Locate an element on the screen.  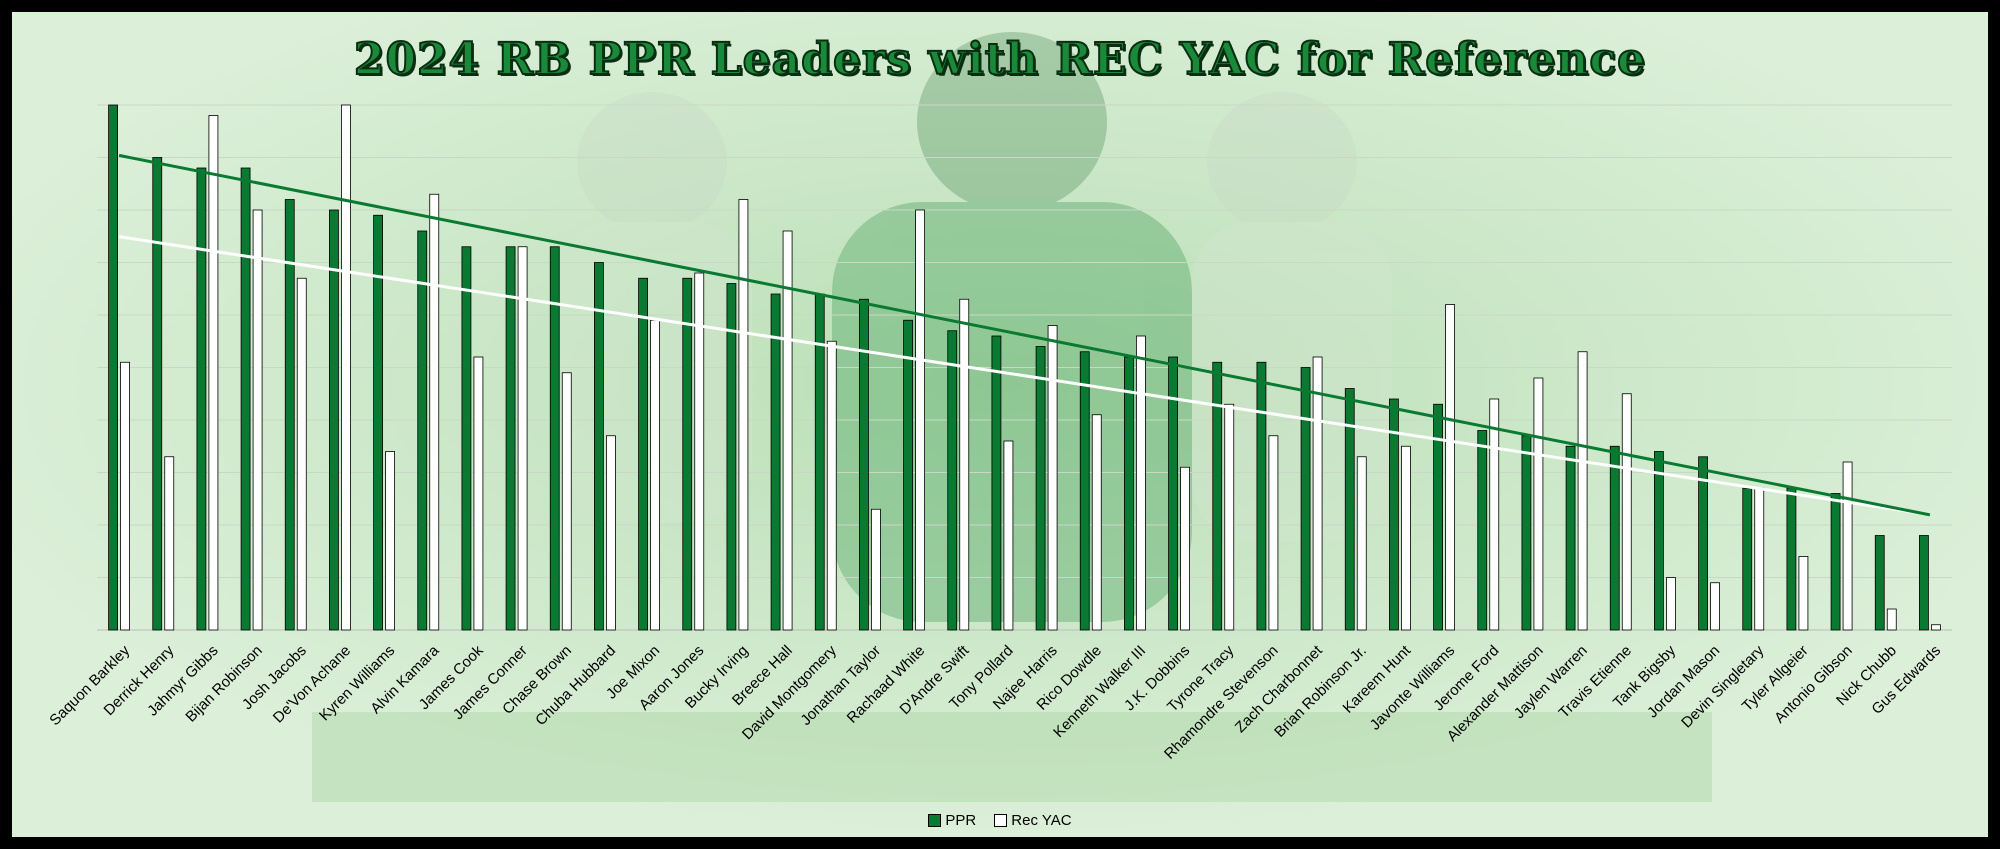
legend-swatch-rec-yac is located at coordinates (1001, 820).